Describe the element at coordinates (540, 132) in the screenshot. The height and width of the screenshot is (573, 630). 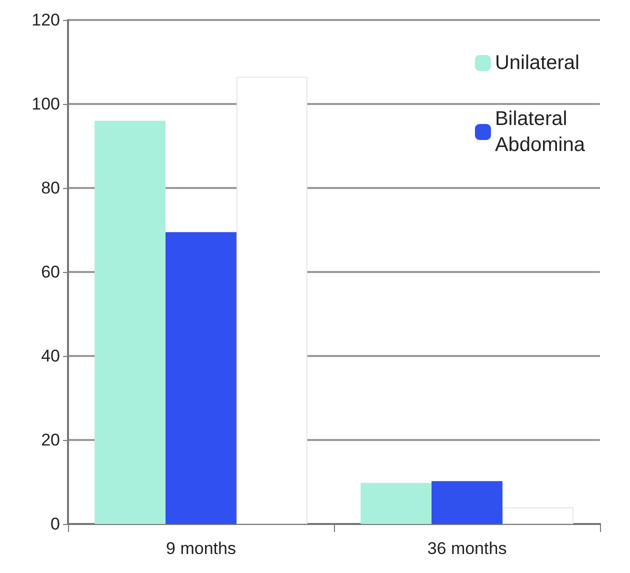
I see `legend-label: Bilateral Abdomina` at that location.